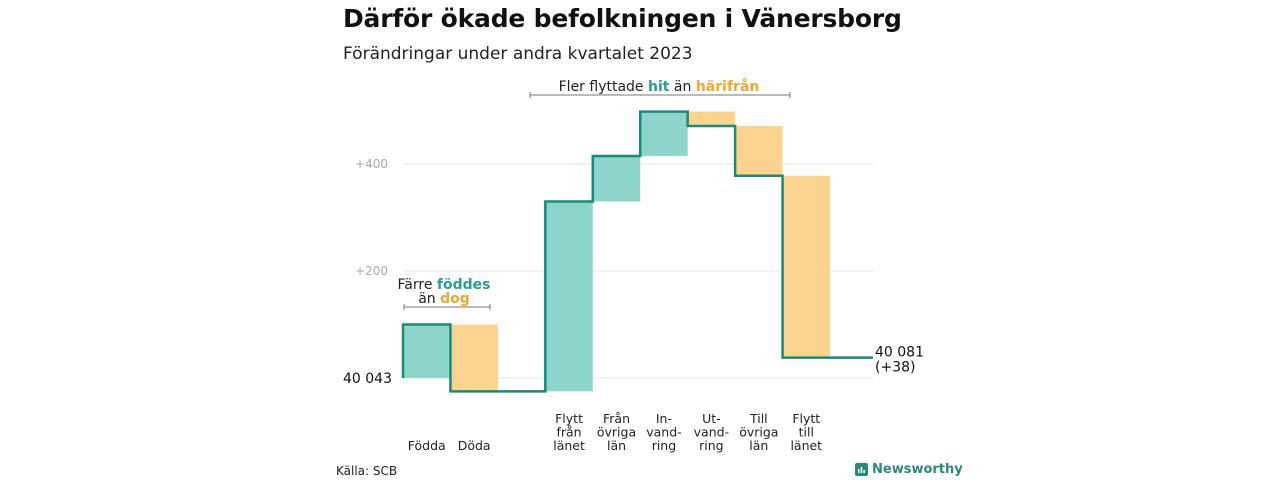 Image resolution: width=1280 pixels, height=480 pixels. Describe the element at coordinates (367, 379) in the screenshot. I see `start-value-label: 40 043` at that location.